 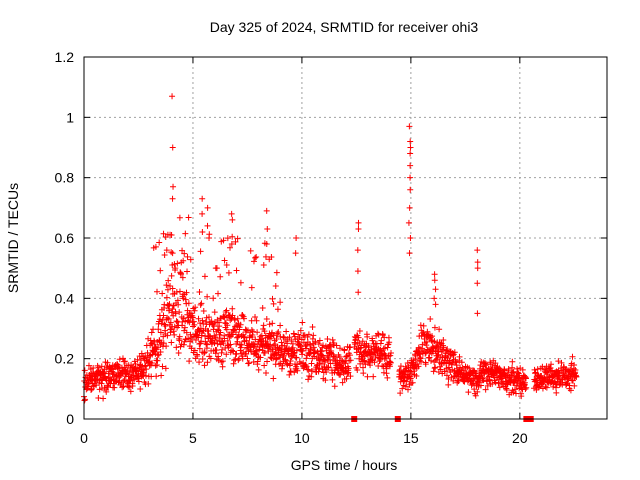 What do you see at coordinates (70, 419) in the screenshot?
I see `y-tick-label: 0` at bounding box center [70, 419].